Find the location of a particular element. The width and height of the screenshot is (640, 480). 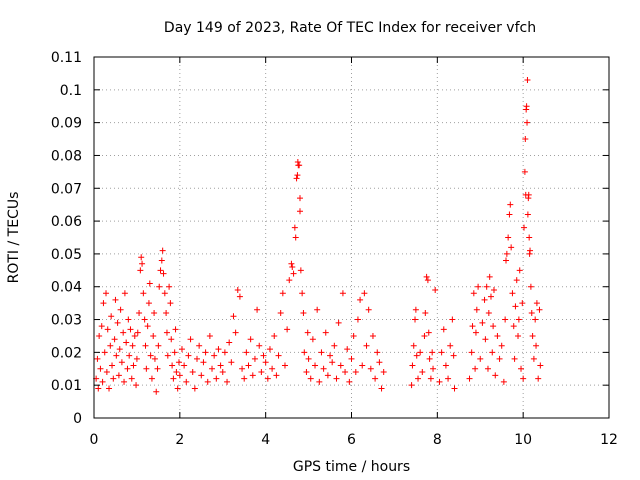

y-tick-label: 0.06 is located at coordinates (66, 222).